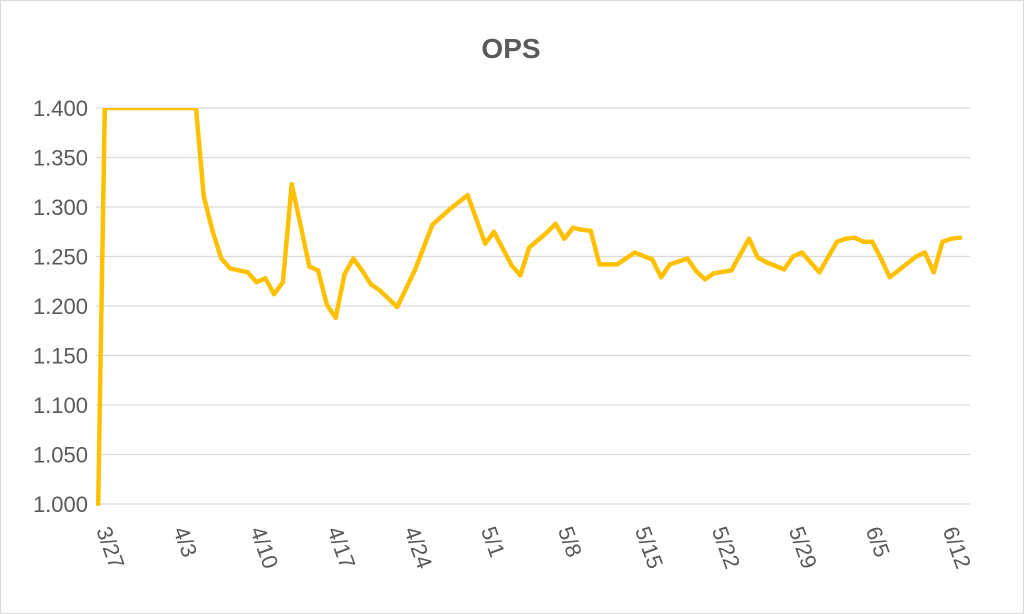 This screenshot has height=614, width=1024. Describe the element at coordinates (264, 547) in the screenshot. I see `x-tick-label: 4/10` at that location.